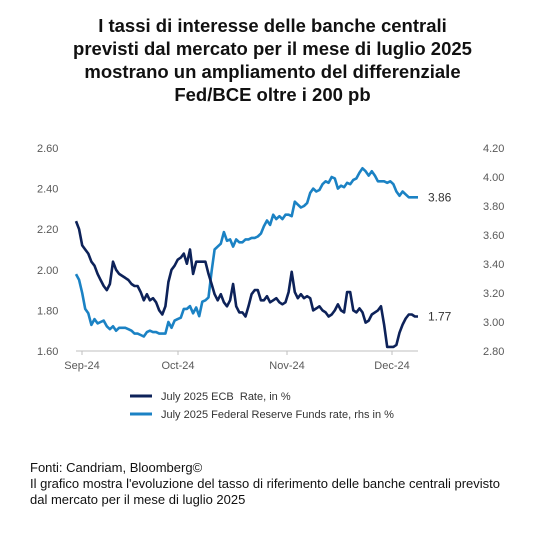  I want to click on right-tick-label: 3.40, so click(493, 265).